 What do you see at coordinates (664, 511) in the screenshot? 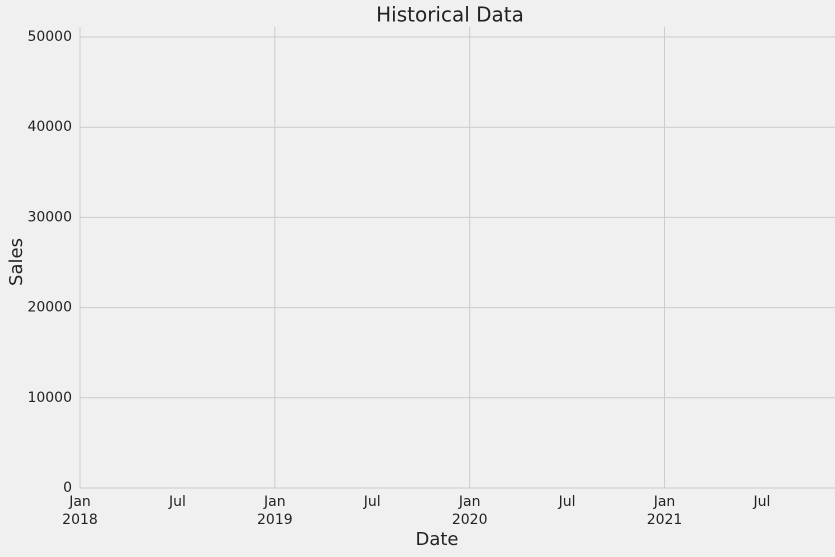
I see `x-tick-label: Jan 2021` at bounding box center [664, 511].